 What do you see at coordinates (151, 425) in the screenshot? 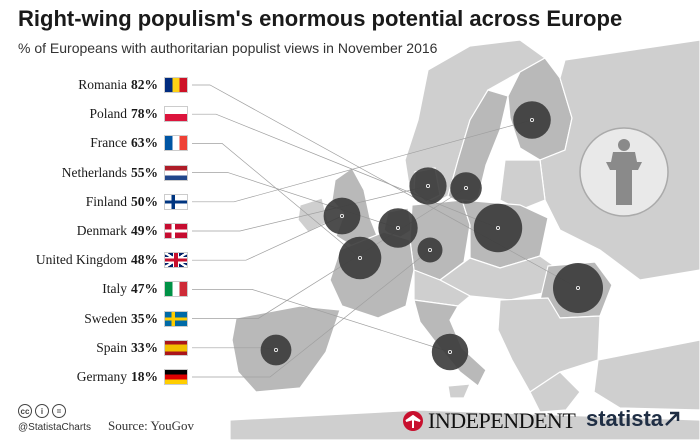
I see `source-text: Source: YouGov` at bounding box center [151, 425].